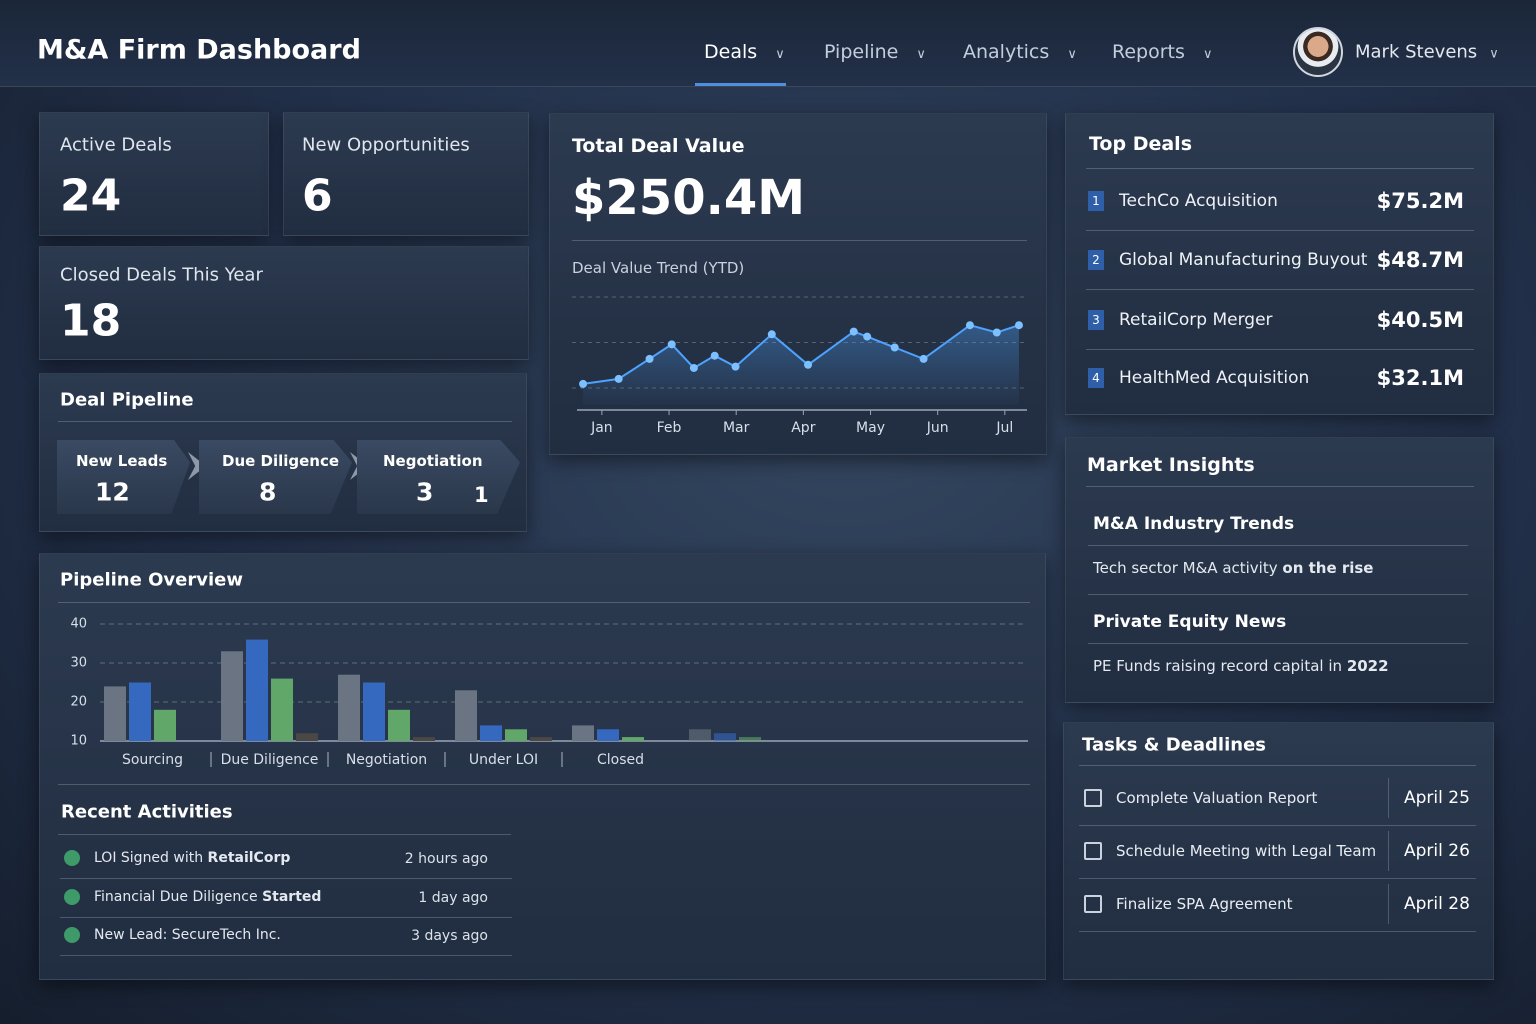 The image size is (1536, 1024). Describe the element at coordinates (112, 492) in the screenshot. I see `stage-value: 12` at that location.